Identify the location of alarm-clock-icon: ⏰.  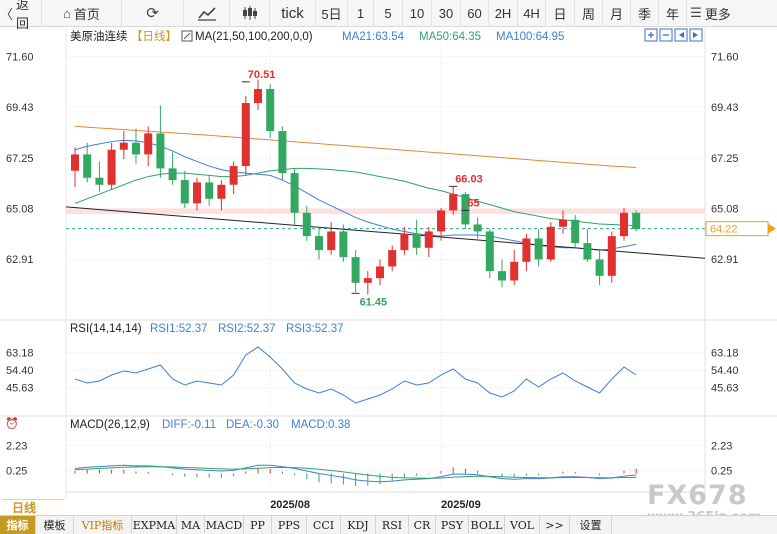
(12, 423).